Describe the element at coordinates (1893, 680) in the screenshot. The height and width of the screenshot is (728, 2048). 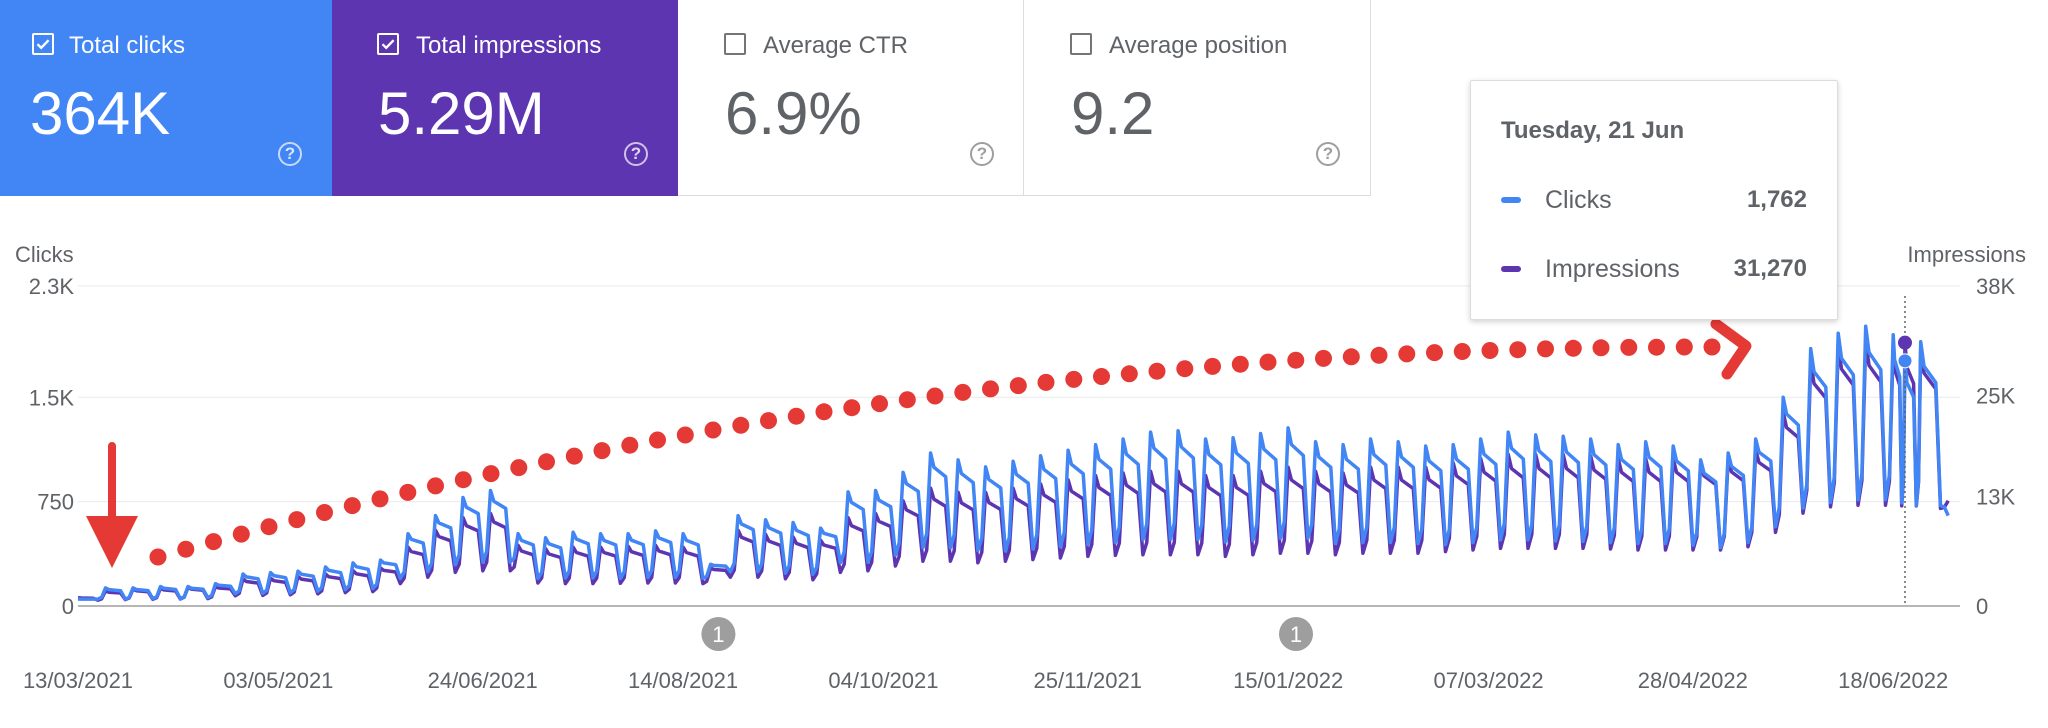
I see `x-tick-label: 18/06/2022` at that location.